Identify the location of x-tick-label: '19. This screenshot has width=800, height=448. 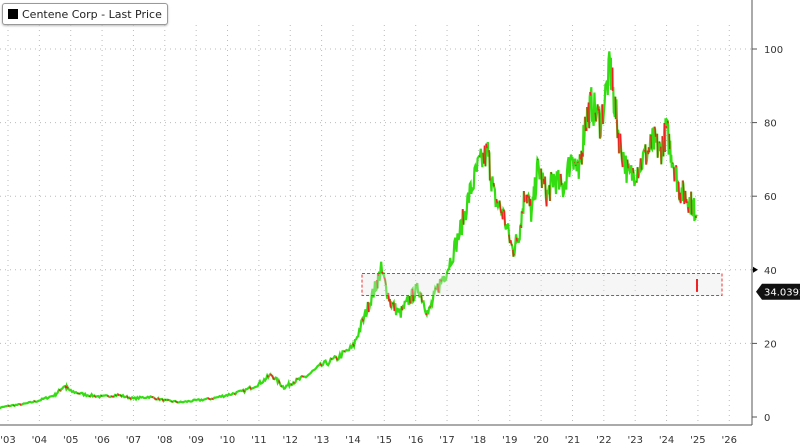
(509, 440).